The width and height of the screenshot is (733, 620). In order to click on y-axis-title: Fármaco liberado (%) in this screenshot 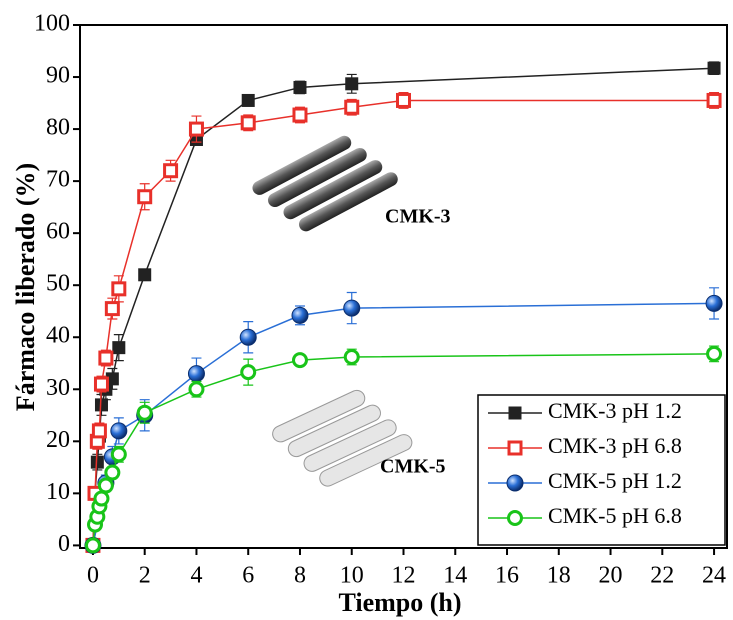, I will do `click(25, 287)`.